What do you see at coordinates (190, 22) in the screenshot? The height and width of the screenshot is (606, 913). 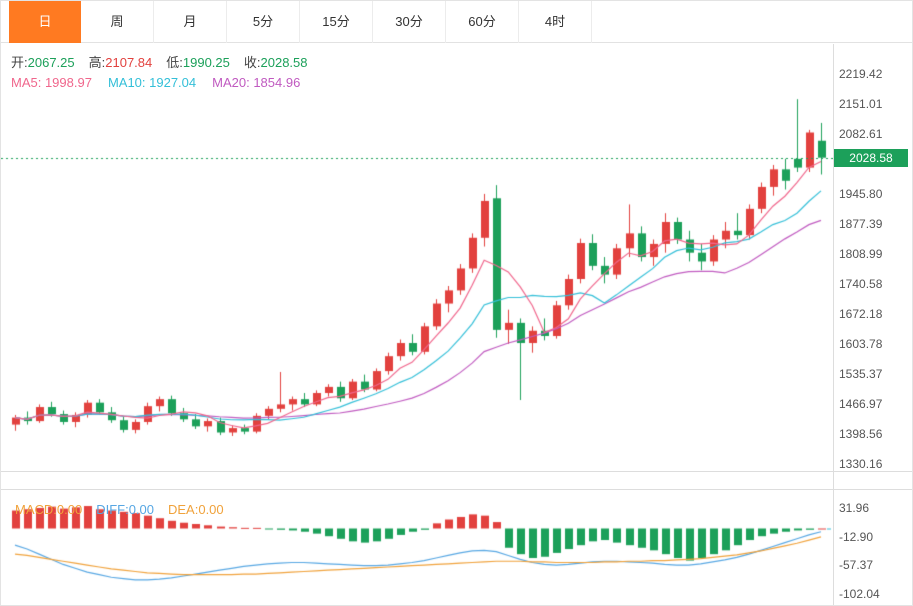 I see `tab-period-3: 月` at bounding box center [190, 22].